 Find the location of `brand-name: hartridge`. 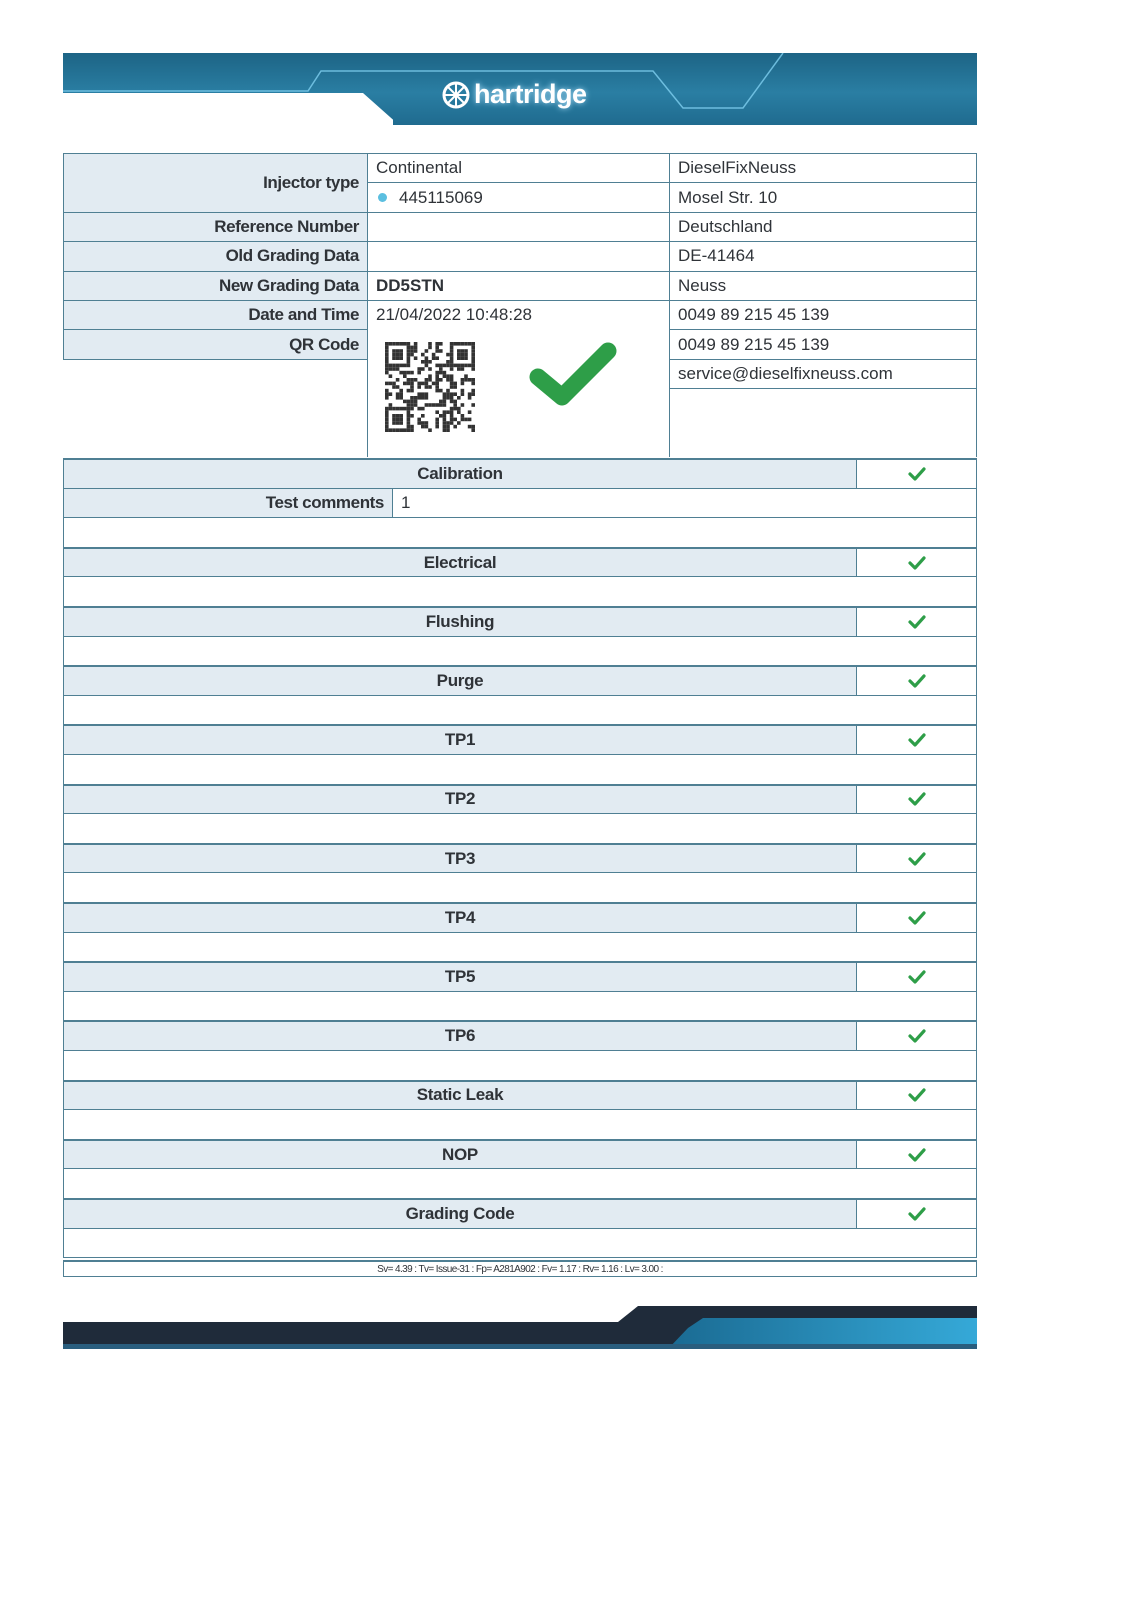

brand-name: hartridge is located at coordinates (530, 94).